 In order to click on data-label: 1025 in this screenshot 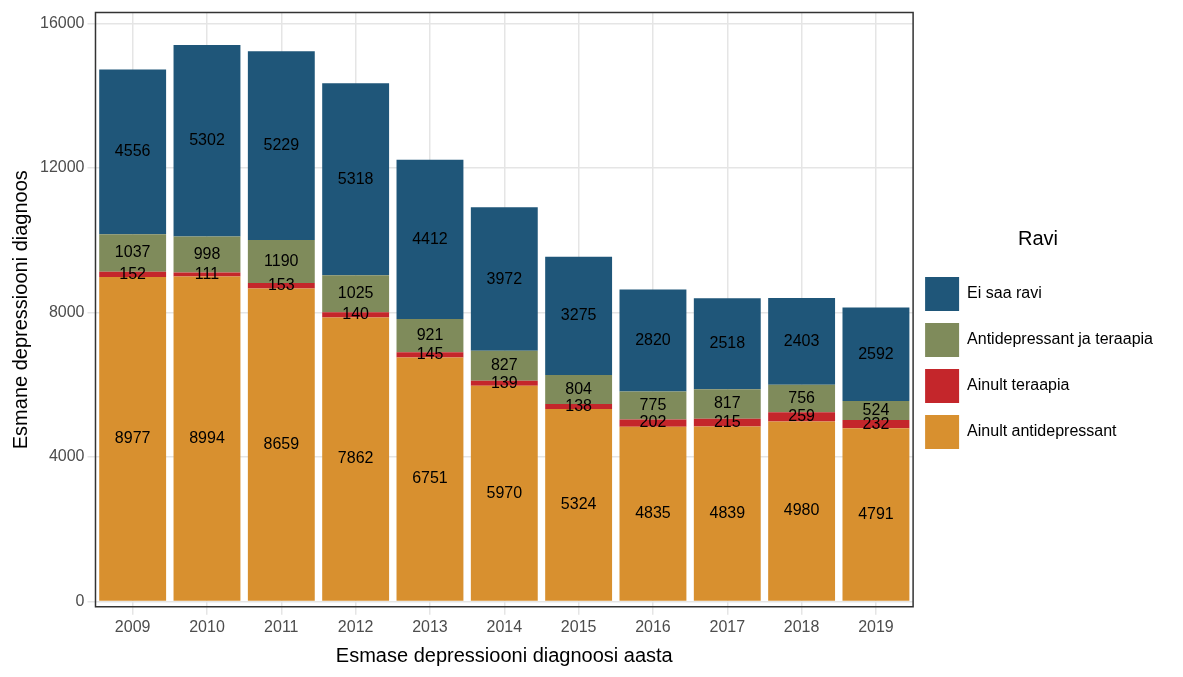, I will do `click(355, 293)`.